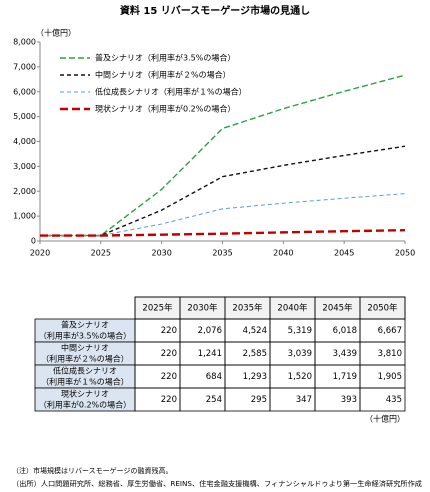  Describe the element at coordinates (390, 377) in the screenshot. I see `table-value: 1,905` at that location.